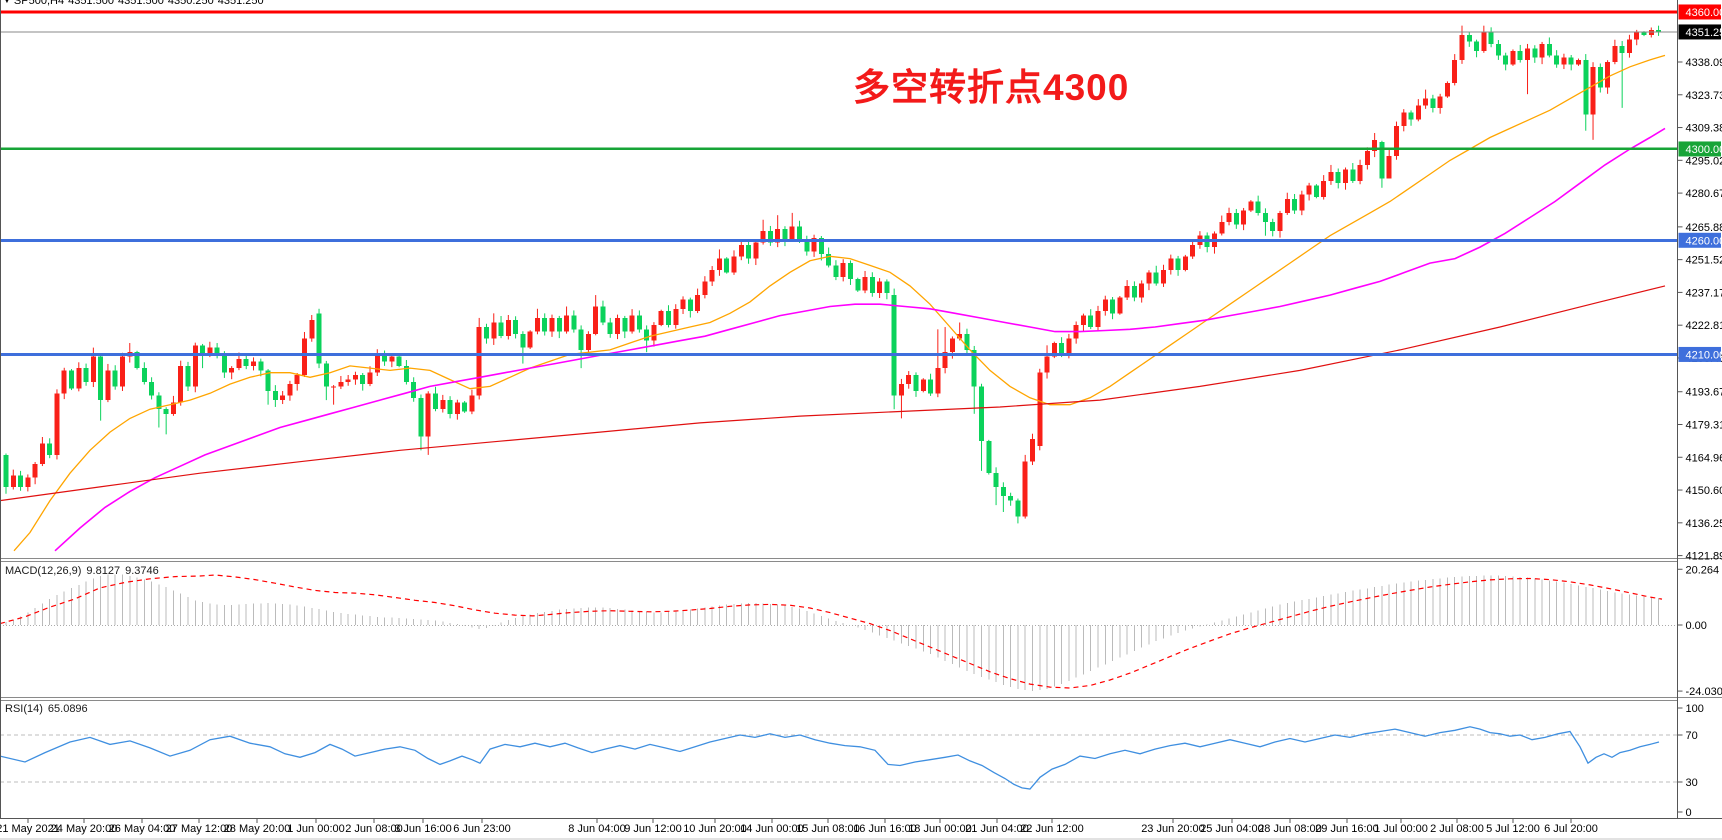  What do you see at coordinates (991, 87) in the screenshot?
I see `chart-annotation-text: 多空转折点4300` at bounding box center [991, 87].